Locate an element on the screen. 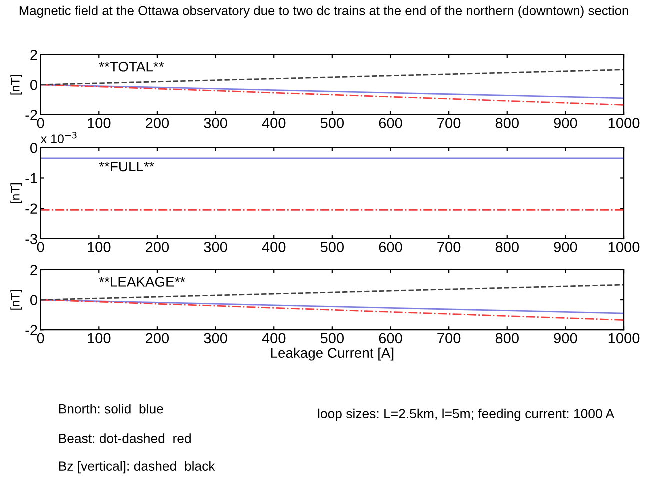 The height and width of the screenshot is (477, 648). line-series is located at coordinates (332, 310).